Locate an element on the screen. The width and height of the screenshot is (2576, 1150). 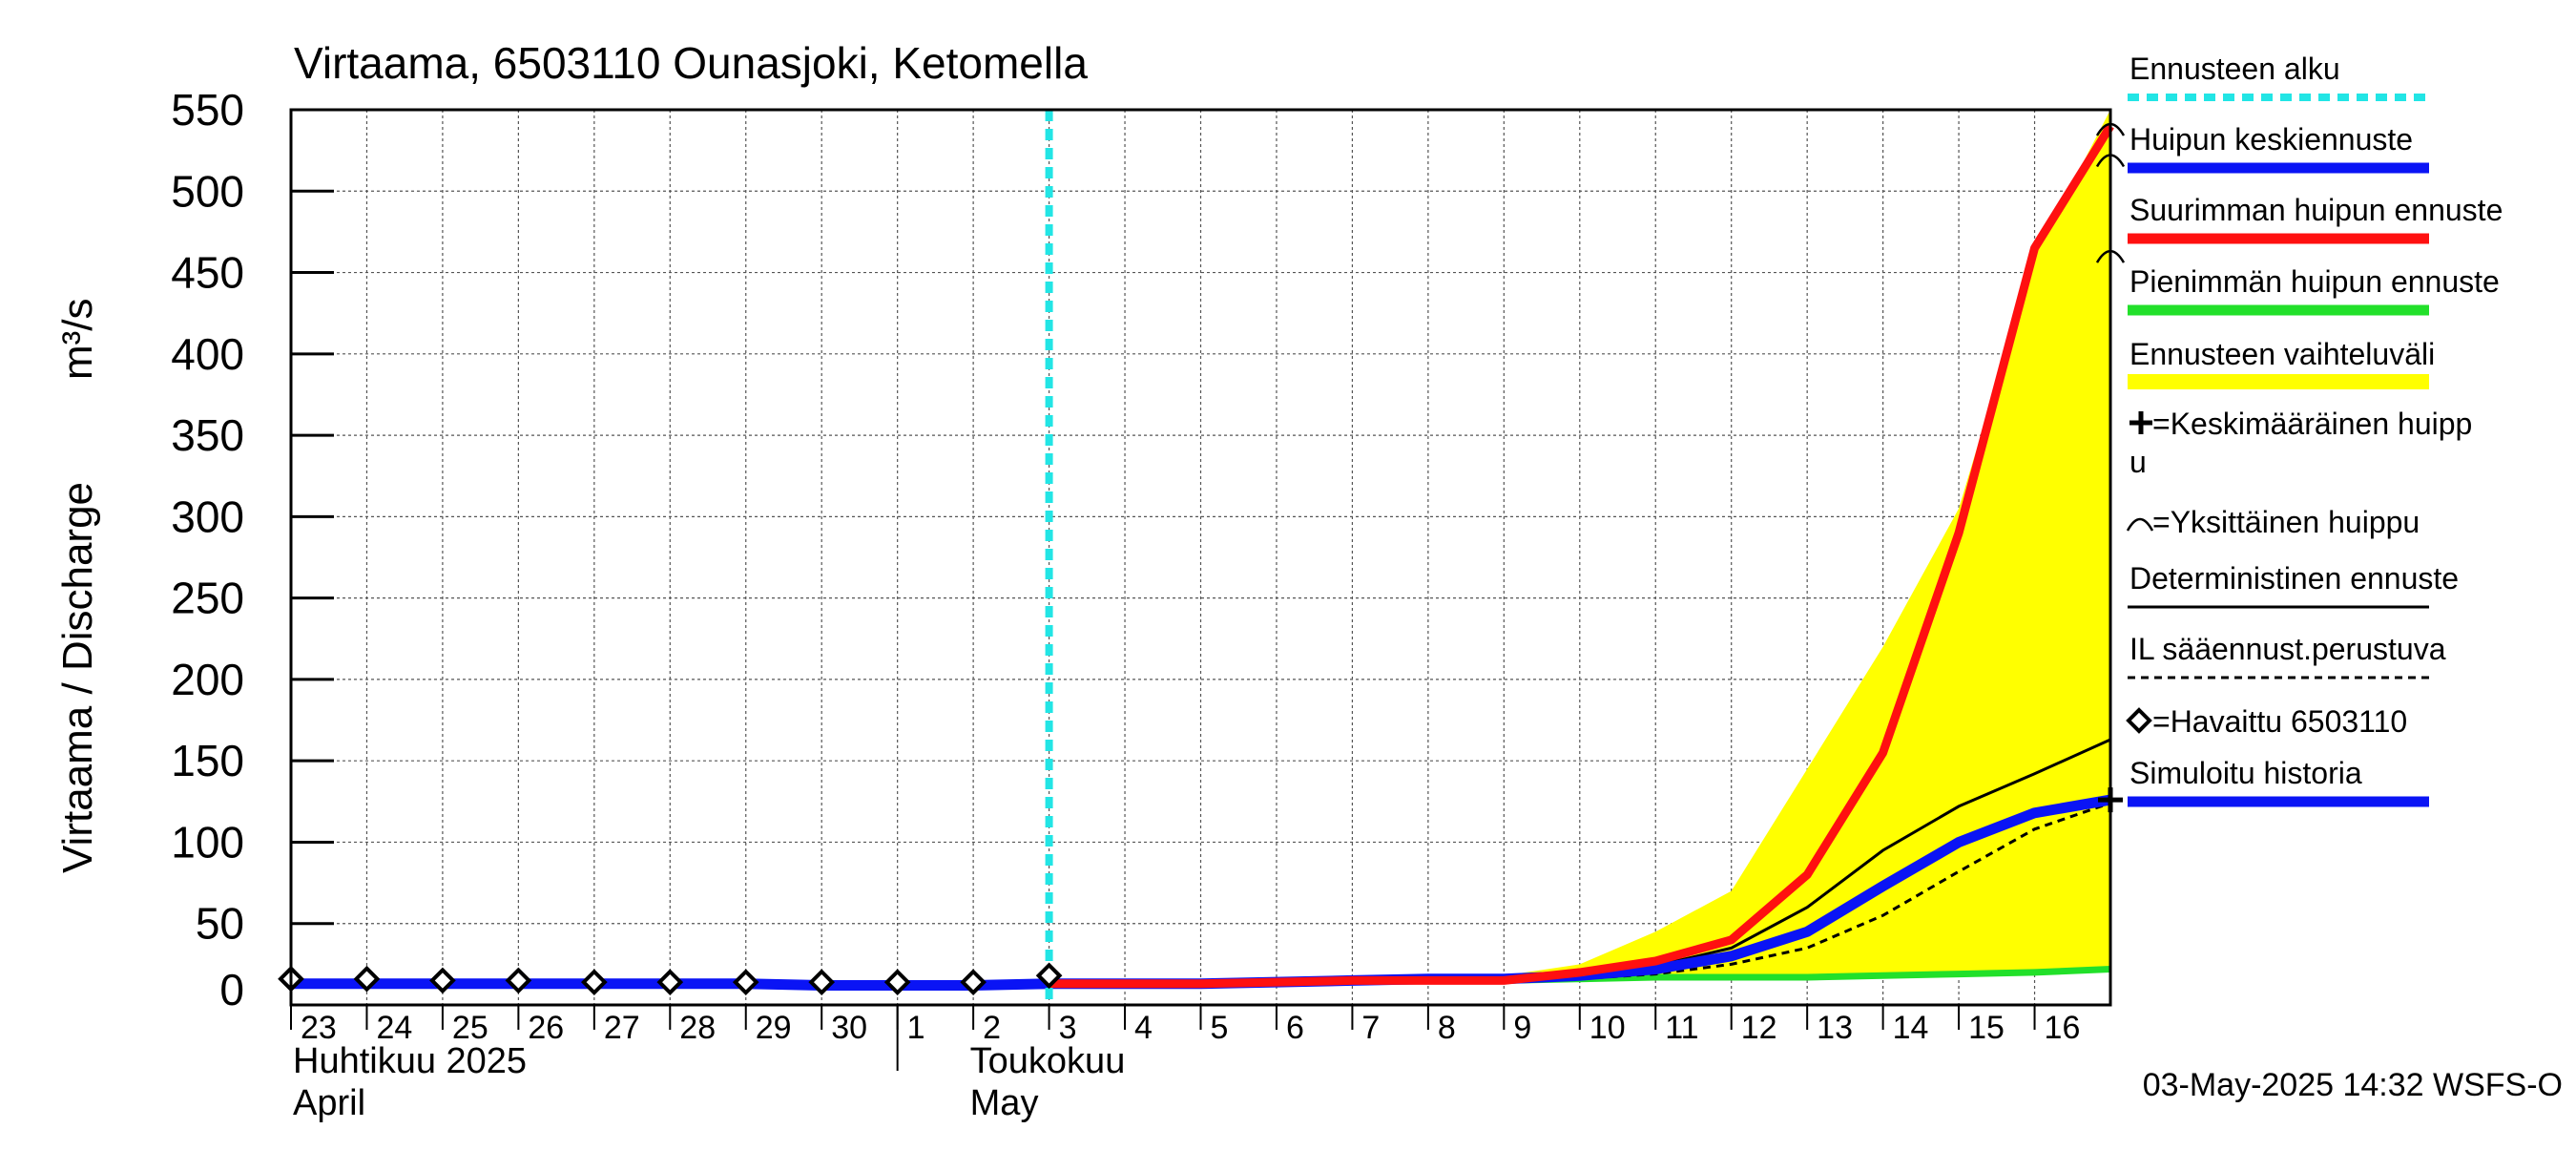
legend-item-single-peak-symbol is located at coordinates (2140, 524).